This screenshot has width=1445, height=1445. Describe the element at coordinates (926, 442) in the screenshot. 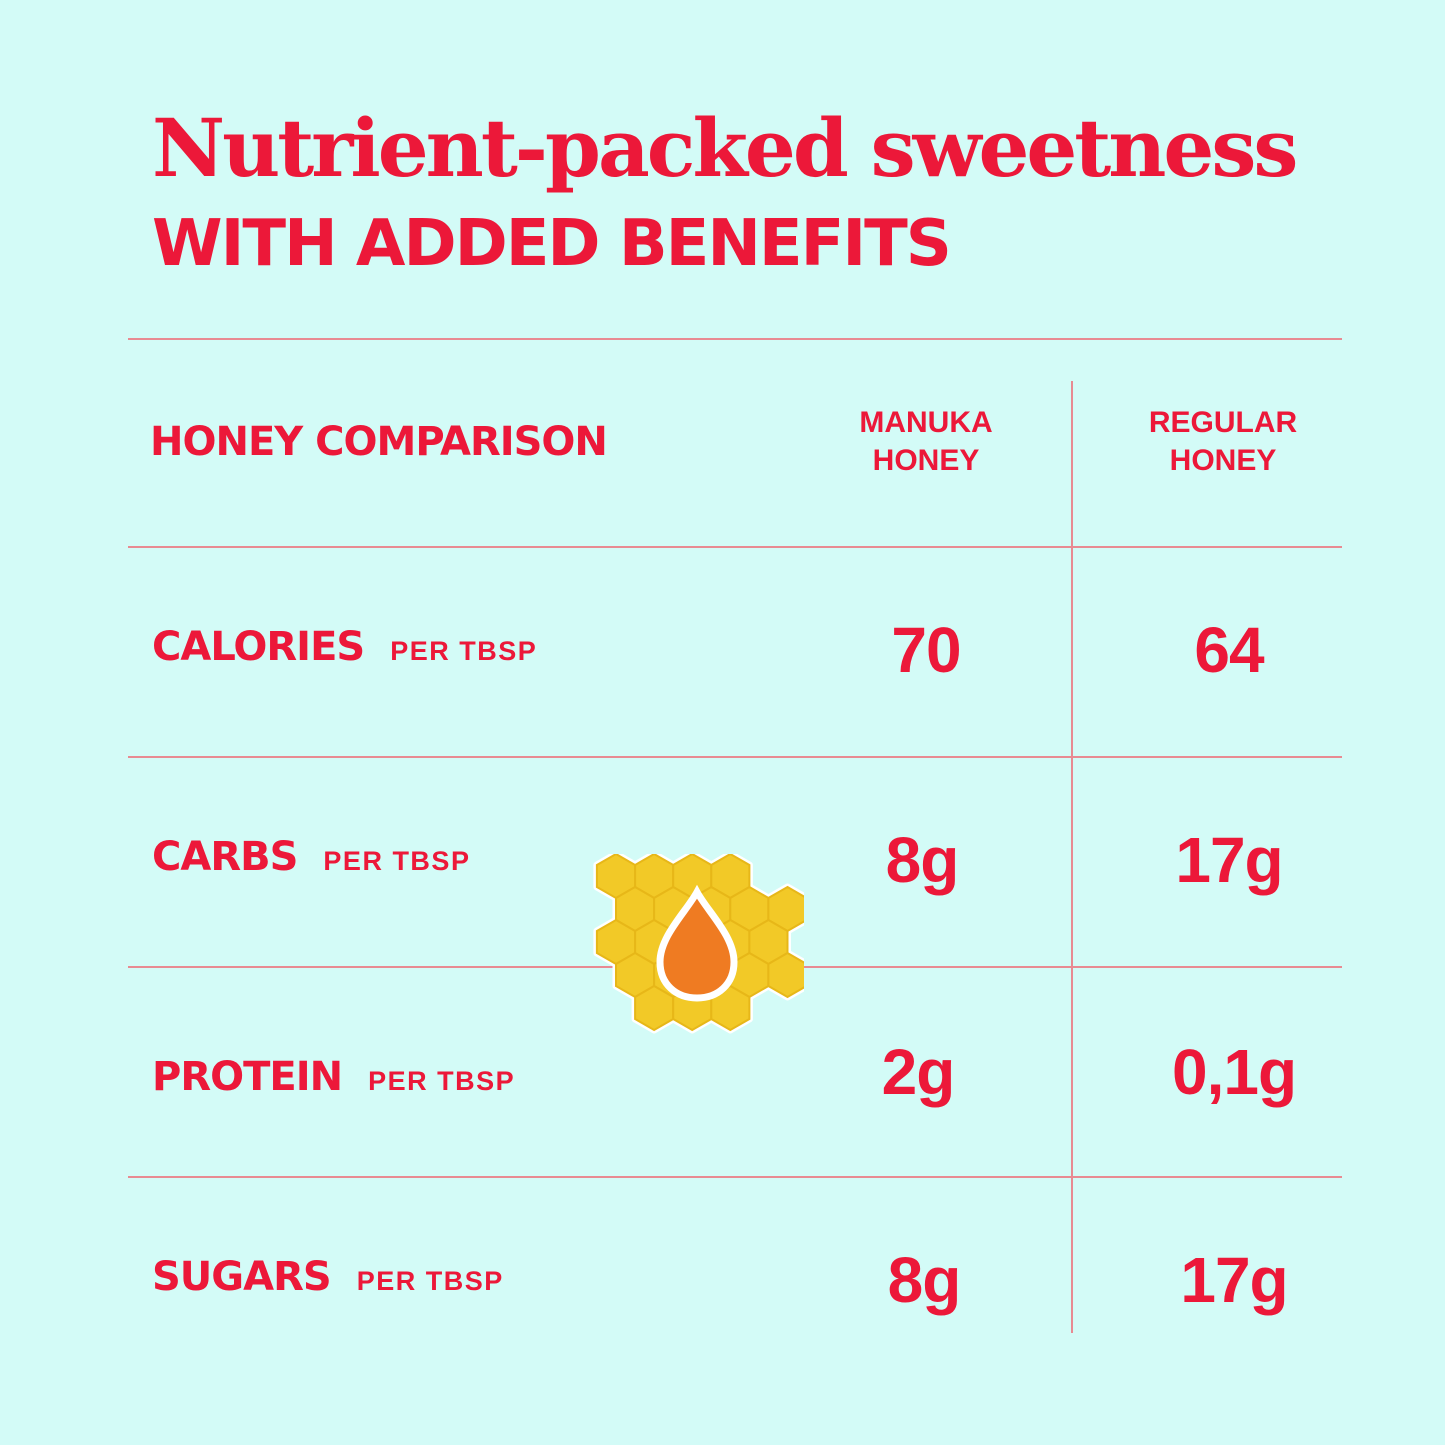

I see `column-header-manuka: MANUKA HONEY` at that location.